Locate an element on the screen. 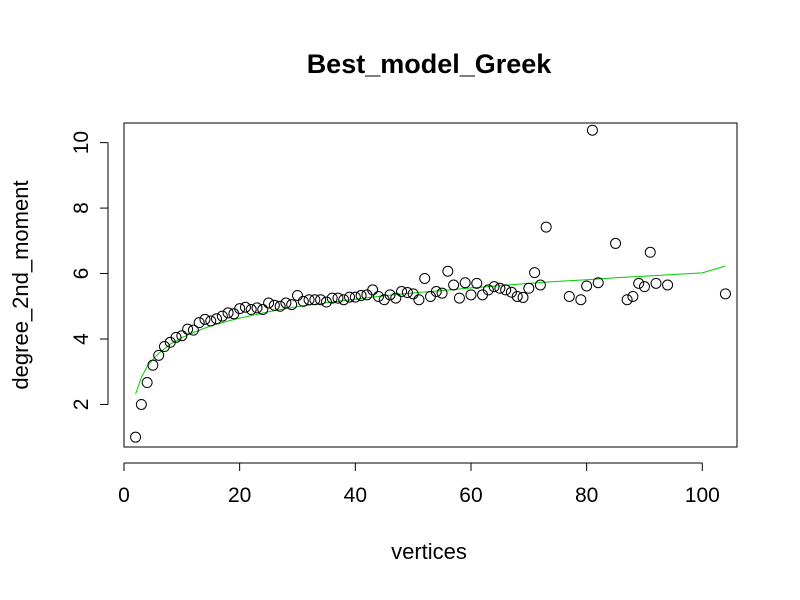  y-tick-label: 6 is located at coordinates (81, 274).